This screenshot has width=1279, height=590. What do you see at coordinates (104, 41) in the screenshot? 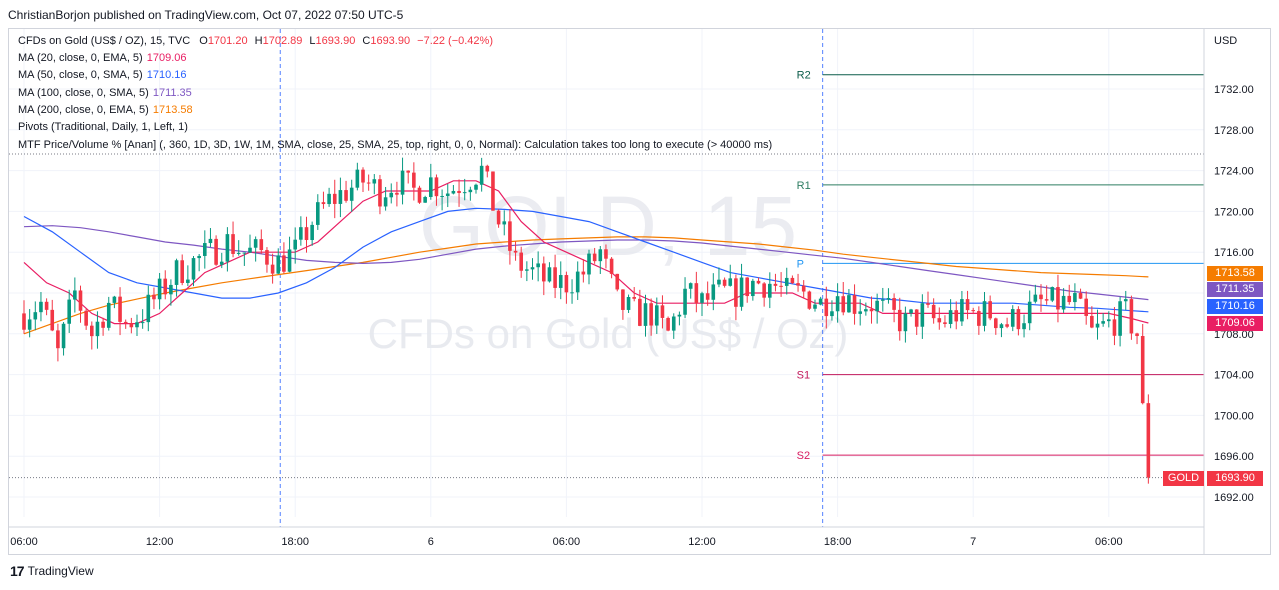
I see `instrument-name: CFDs on Gold (US$ / OZ), 15, TVC` at bounding box center [104, 41].